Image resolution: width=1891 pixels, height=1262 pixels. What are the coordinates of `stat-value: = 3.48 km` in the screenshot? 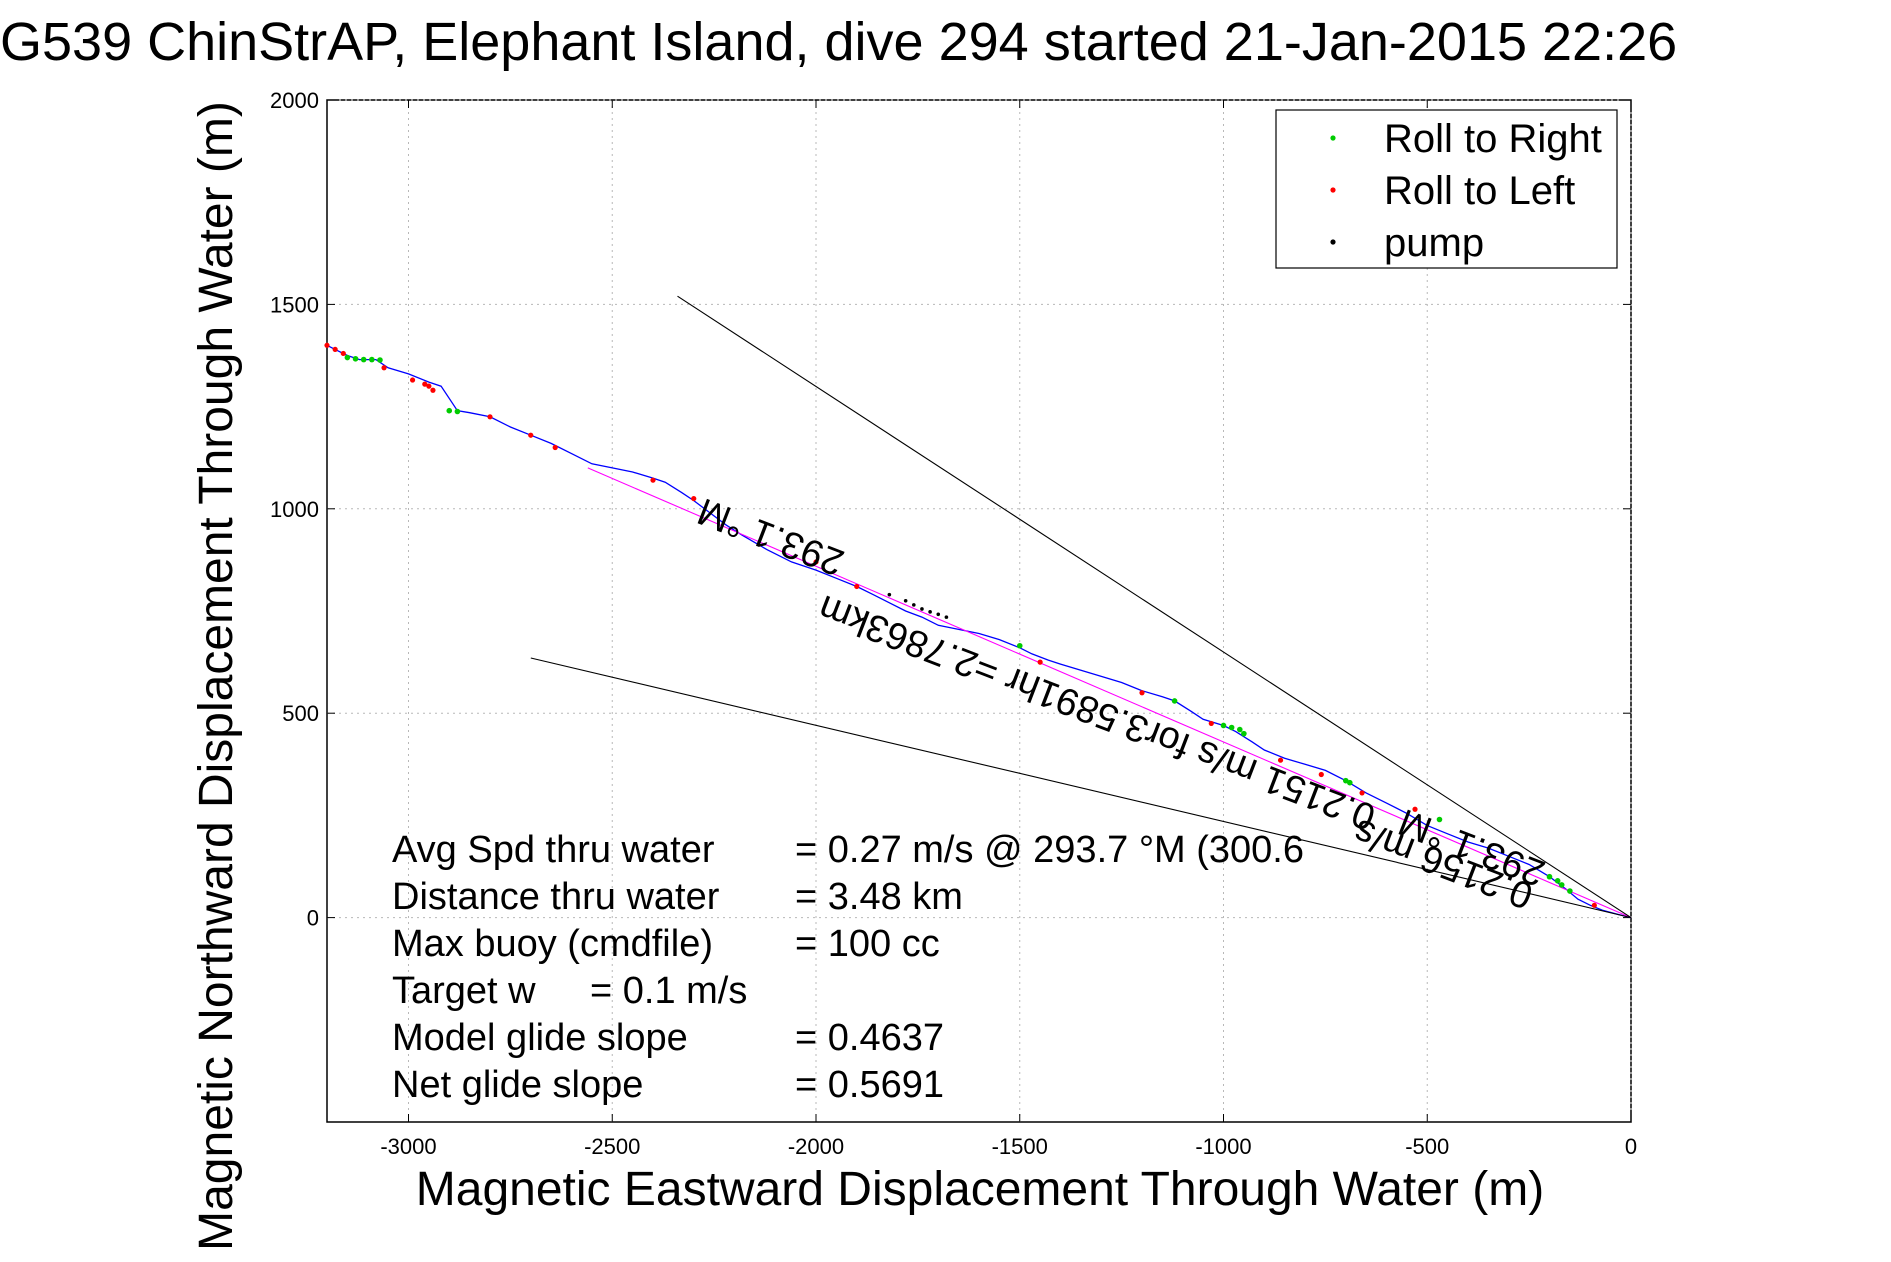 It's located at (879, 897).